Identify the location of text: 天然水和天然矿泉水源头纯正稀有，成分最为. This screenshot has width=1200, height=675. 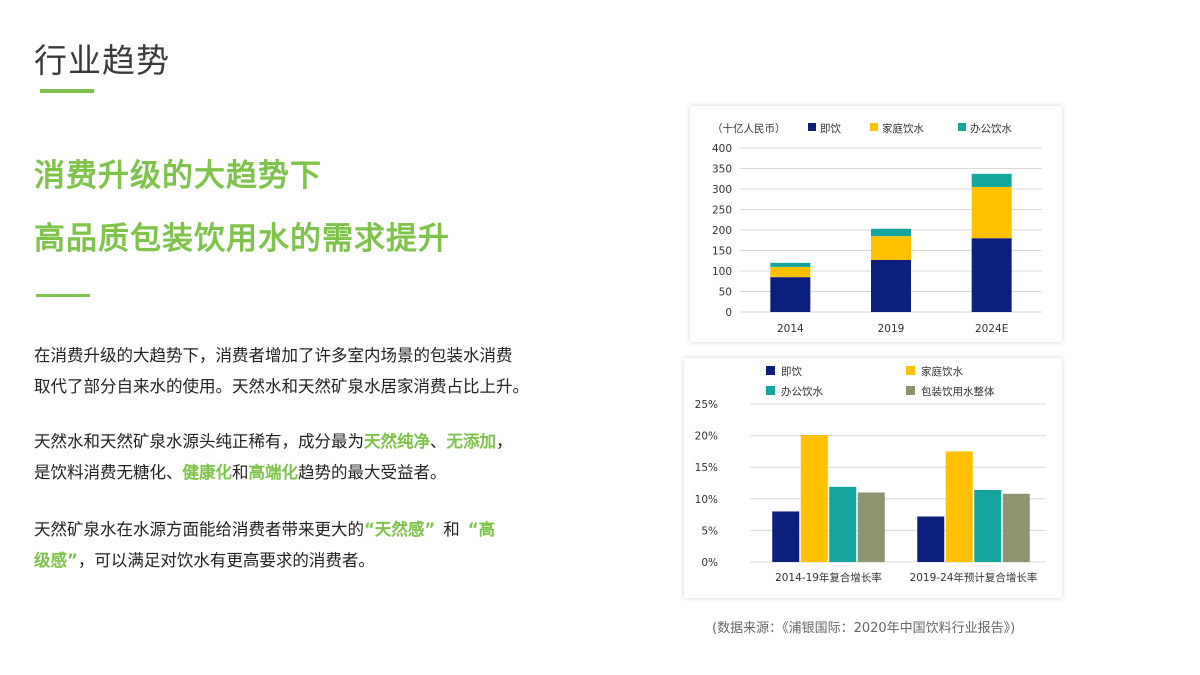
(199, 441).